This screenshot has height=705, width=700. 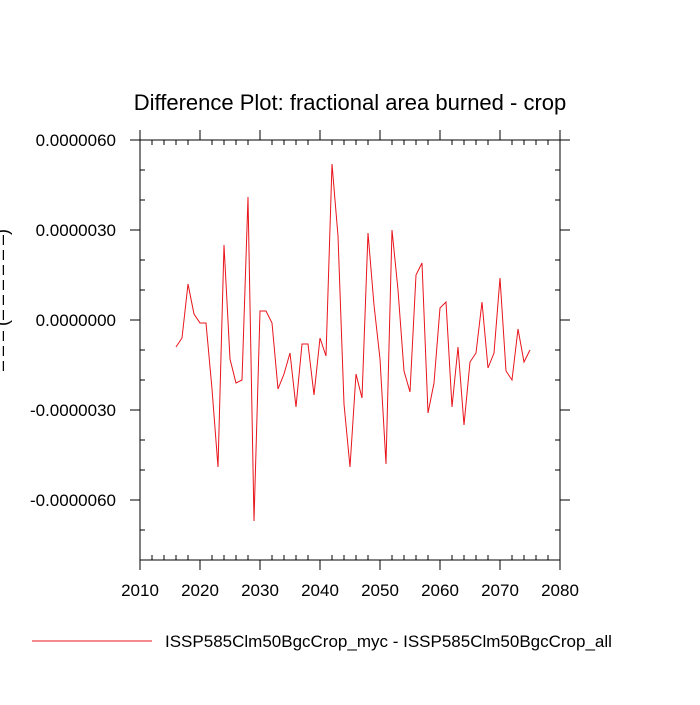 What do you see at coordinates (76, 320) in the screenshot?
I see `y-tick-label: 0.0000000` at bounding box center [76, 320].